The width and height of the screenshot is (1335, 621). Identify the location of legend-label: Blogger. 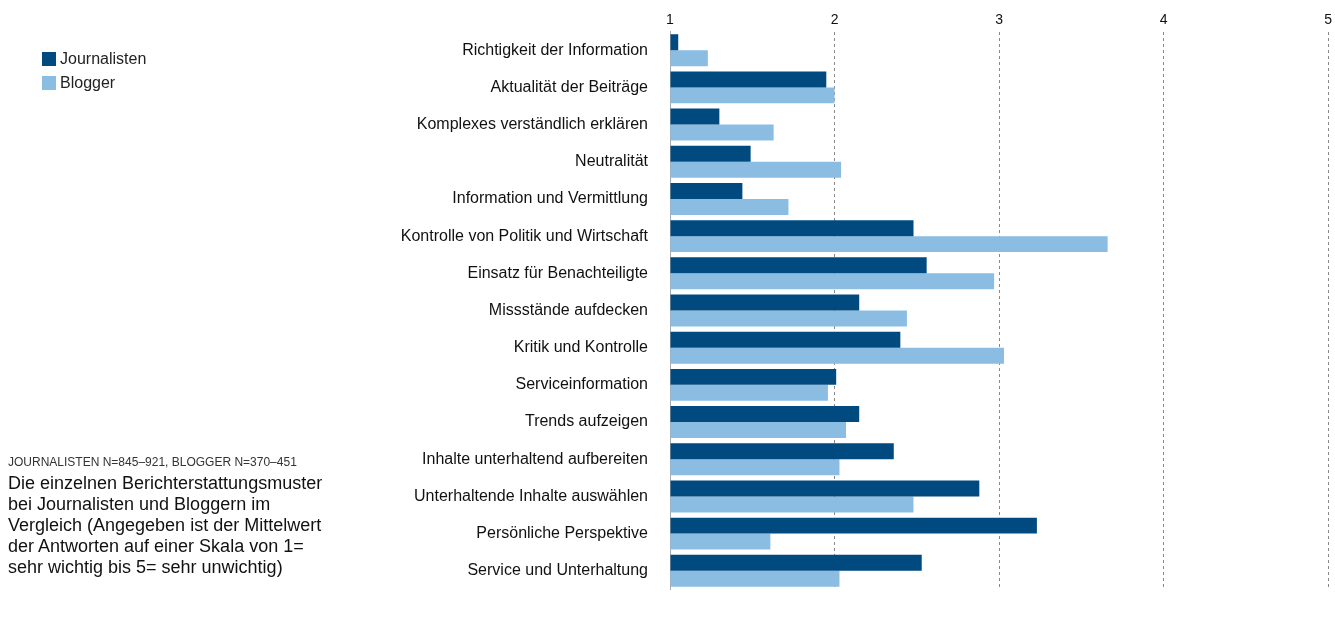
(88, 83).